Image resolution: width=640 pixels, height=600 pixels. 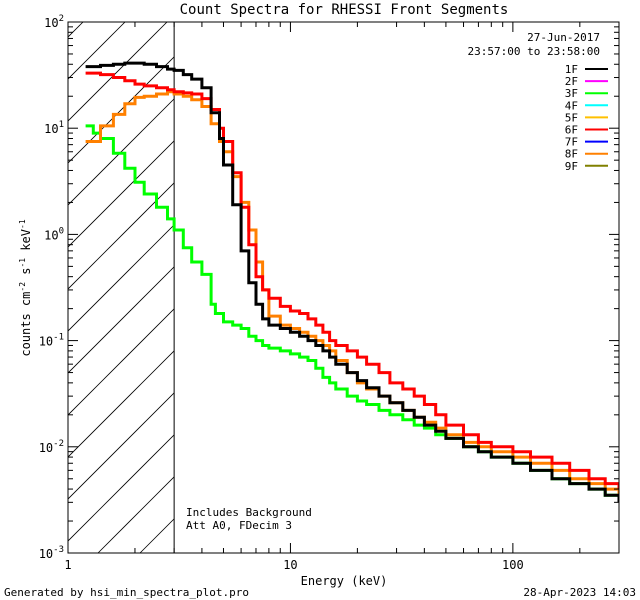 What do you see at coordinates (571, 81) in the screenshot?
I see `legend-label-2F: 2F` at bounding box center [571, 81].